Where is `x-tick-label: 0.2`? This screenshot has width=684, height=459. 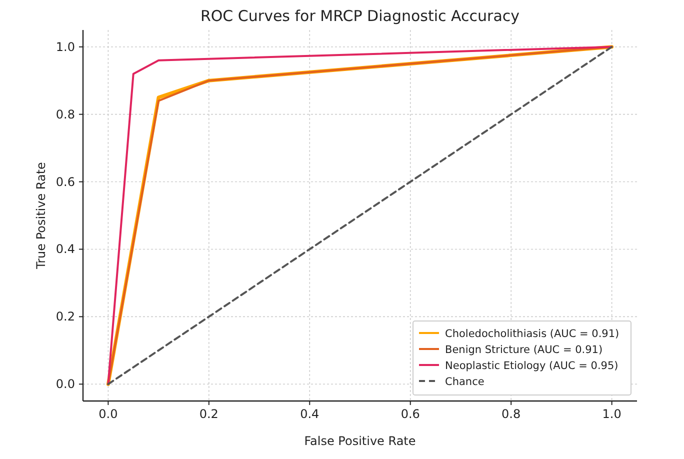
x-tick-label: 0.2 is located at coordinates (208, 414).